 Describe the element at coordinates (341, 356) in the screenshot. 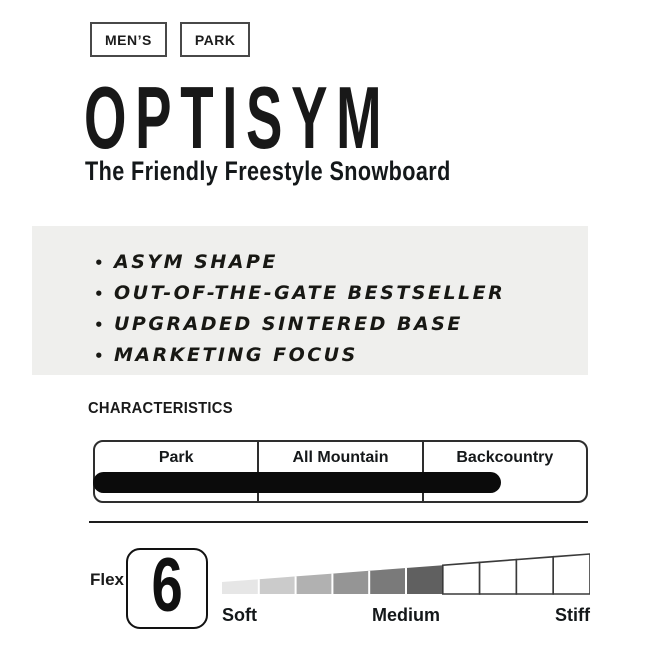

I see `highlight-item: MARKETING FOCUS` at that location.